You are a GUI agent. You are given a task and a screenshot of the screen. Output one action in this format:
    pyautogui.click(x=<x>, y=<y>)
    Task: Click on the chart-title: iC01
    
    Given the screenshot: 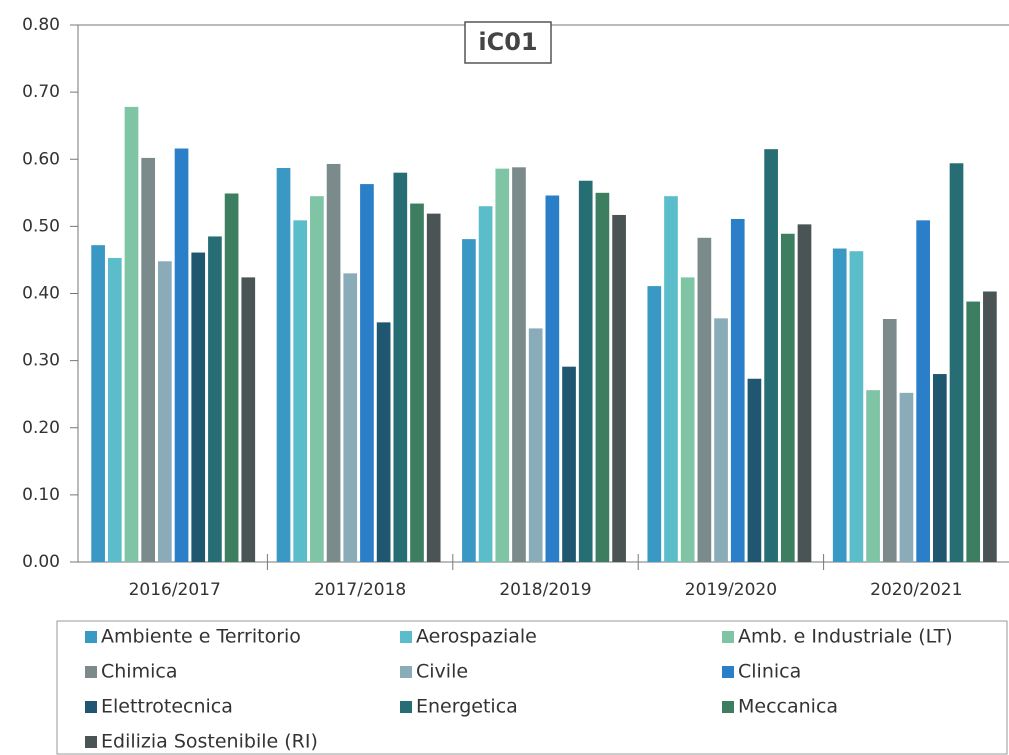 What is the action you would take?
    pyautogui.click(x=507, y=42)
    